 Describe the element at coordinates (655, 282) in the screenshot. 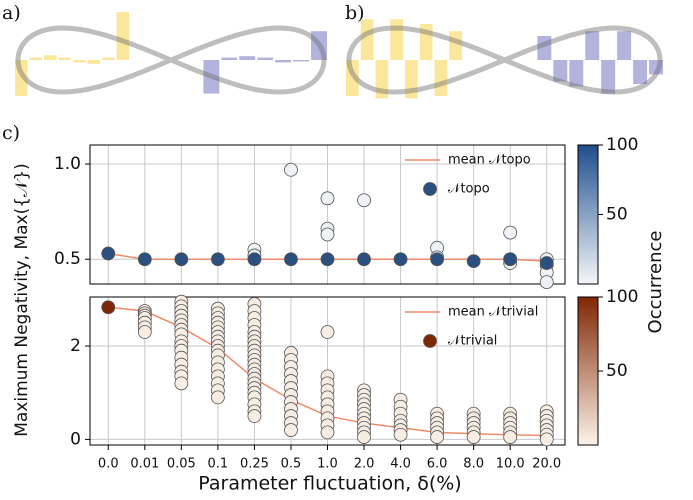

I see `colorbar-label: Occurrence` at that location.